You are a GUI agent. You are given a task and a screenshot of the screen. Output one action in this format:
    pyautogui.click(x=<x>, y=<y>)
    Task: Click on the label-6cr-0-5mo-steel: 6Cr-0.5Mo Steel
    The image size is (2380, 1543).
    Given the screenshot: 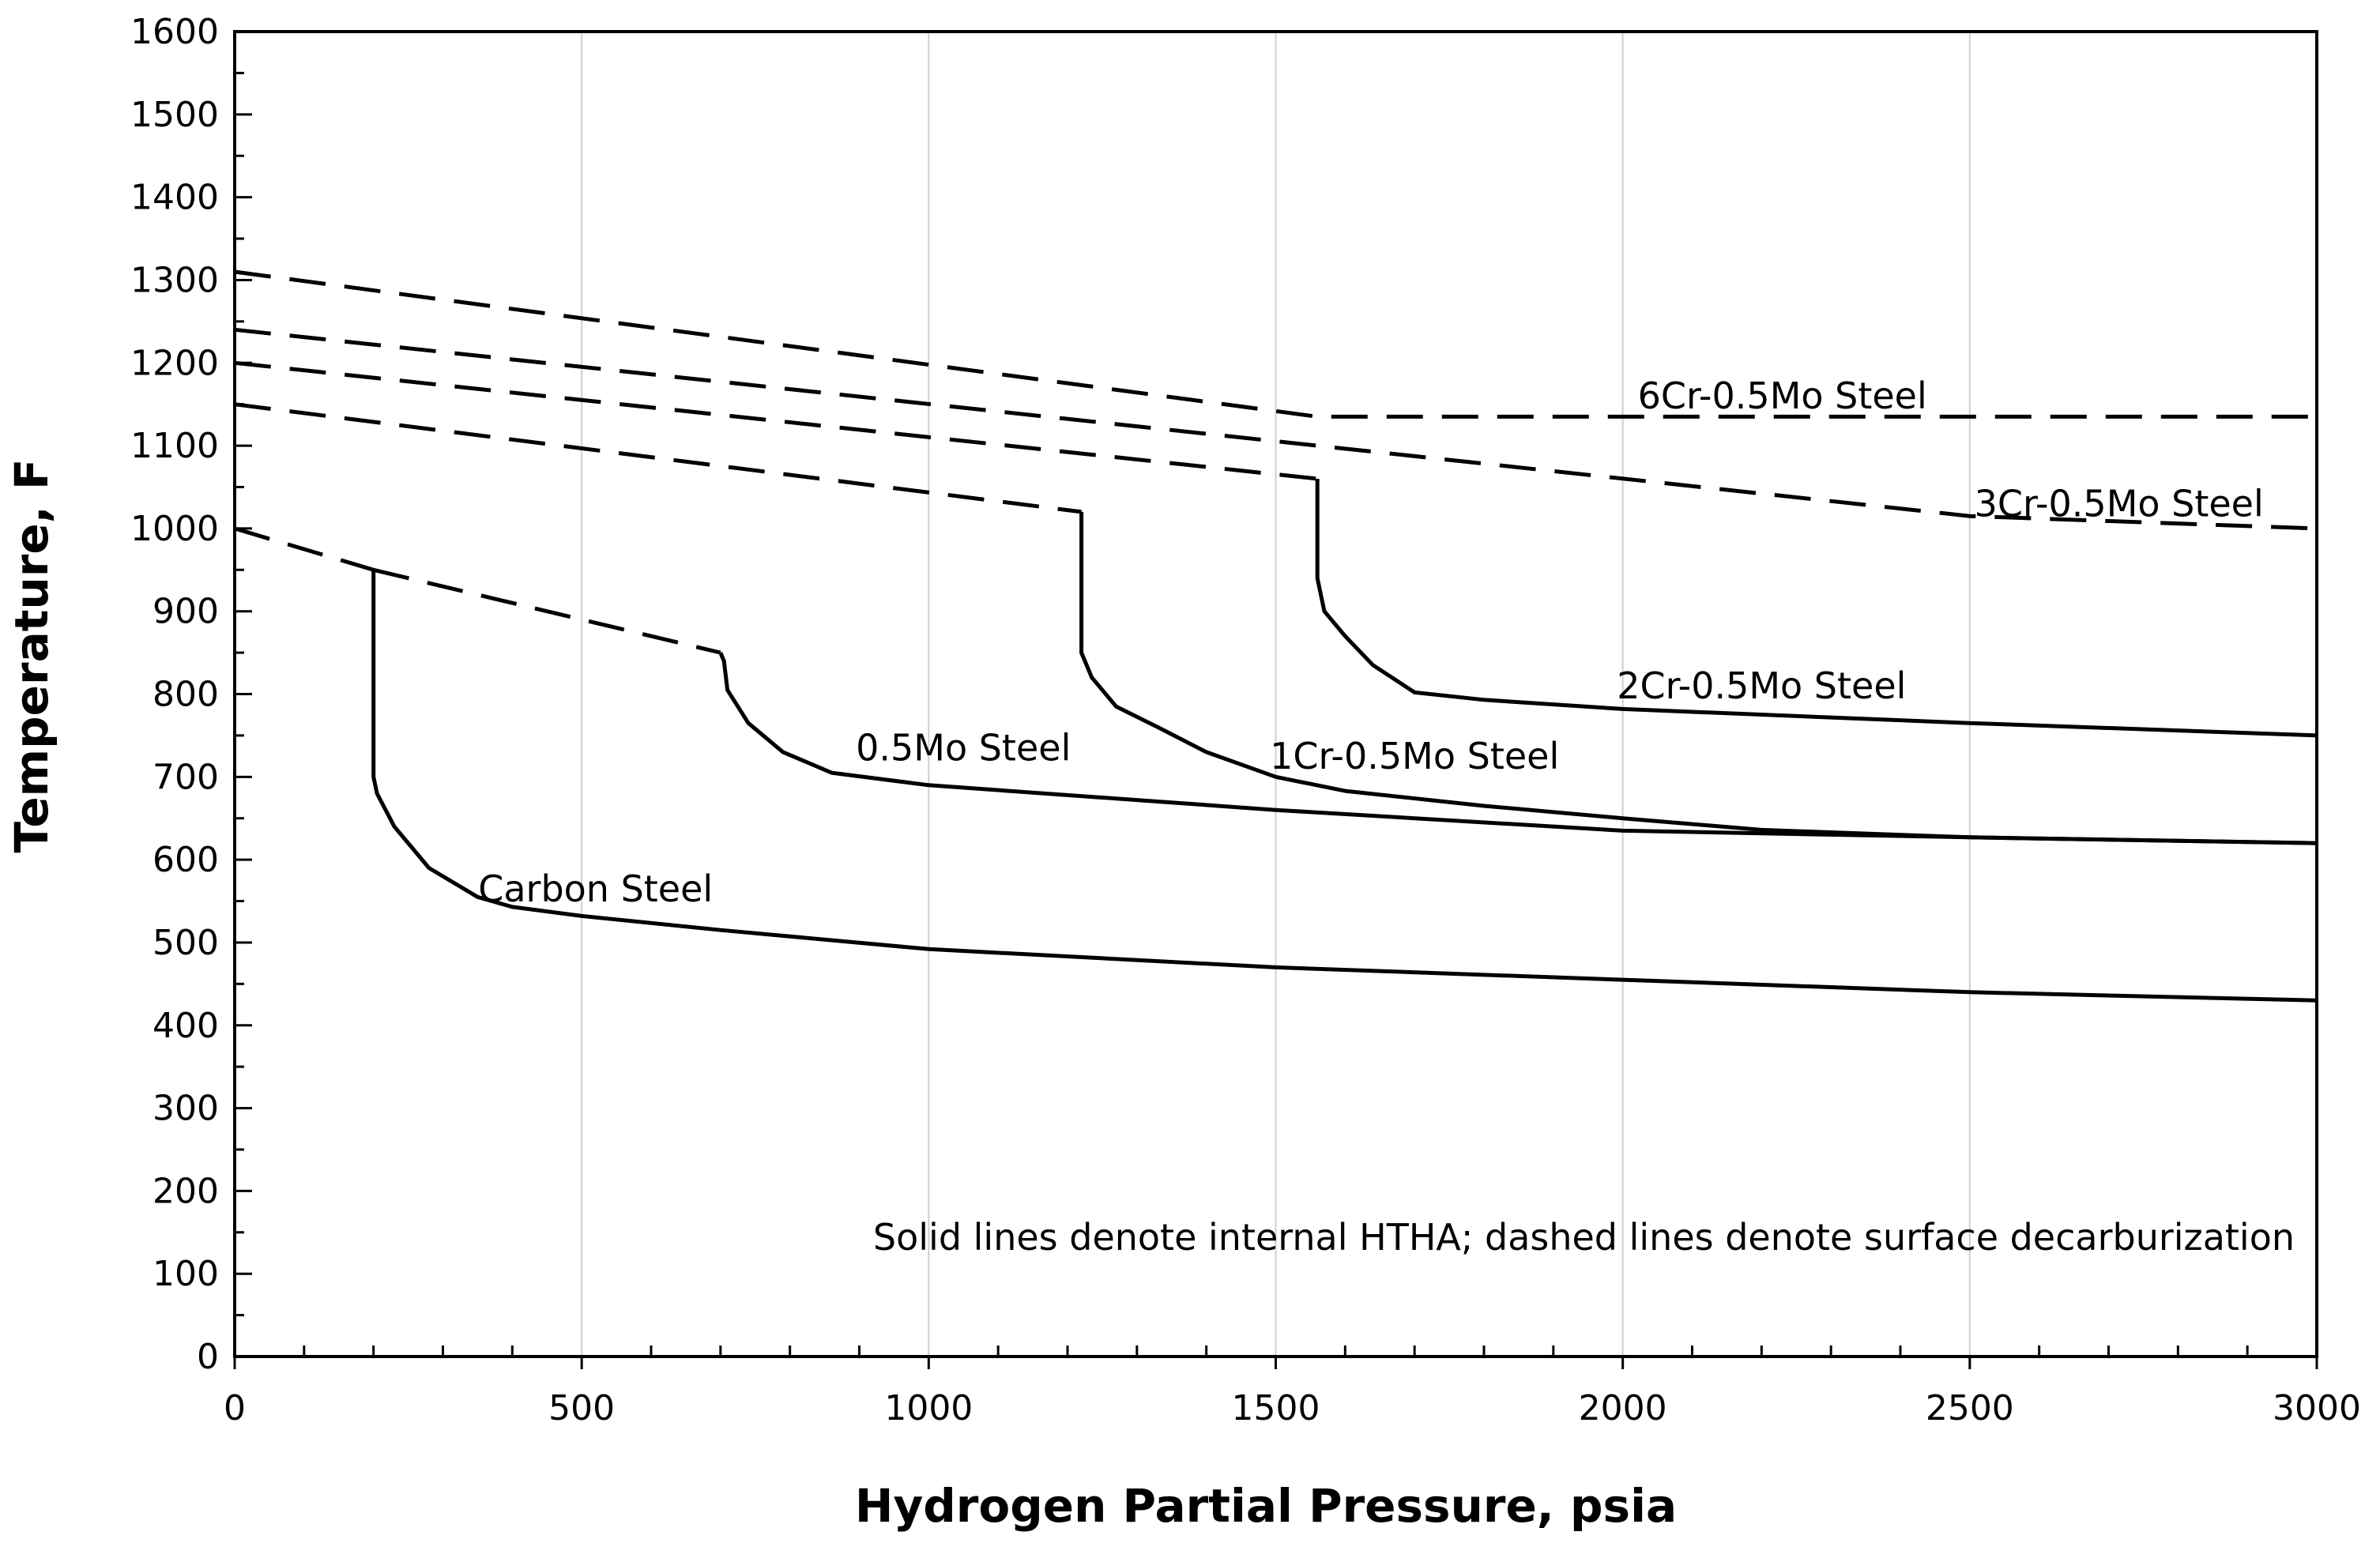 What is the action you would take?
    pyautogui.click(x=1782, y=396)
    